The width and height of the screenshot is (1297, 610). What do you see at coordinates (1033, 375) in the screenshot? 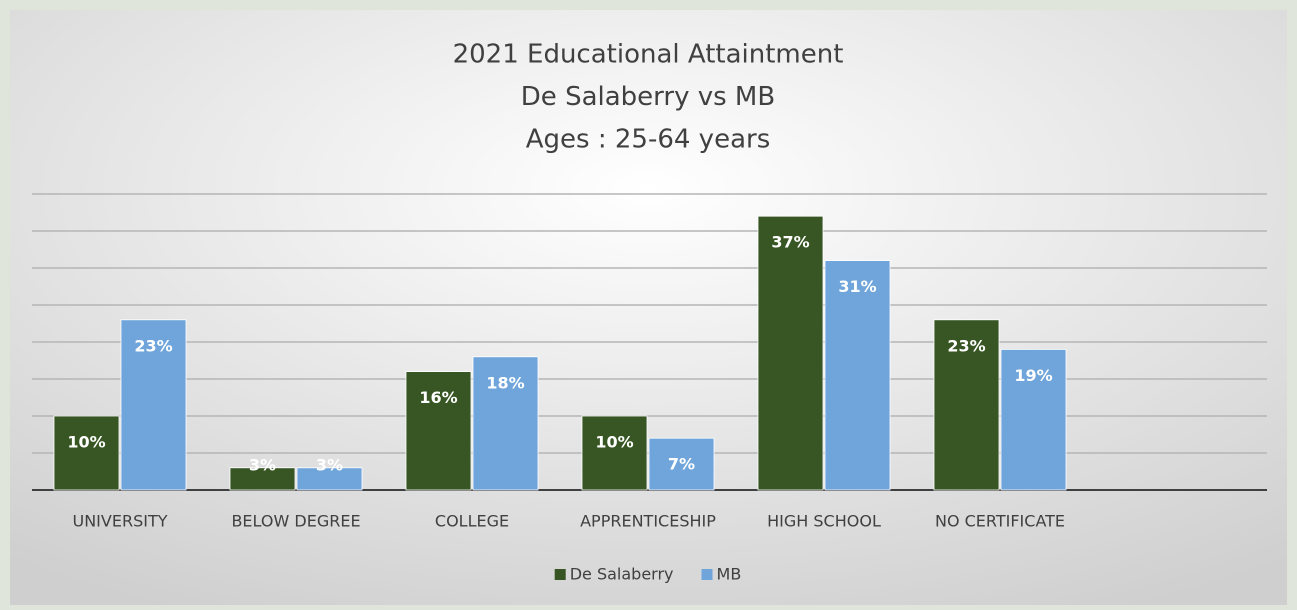
I see `data-label: 19%` at bounding box center [1033, 375].